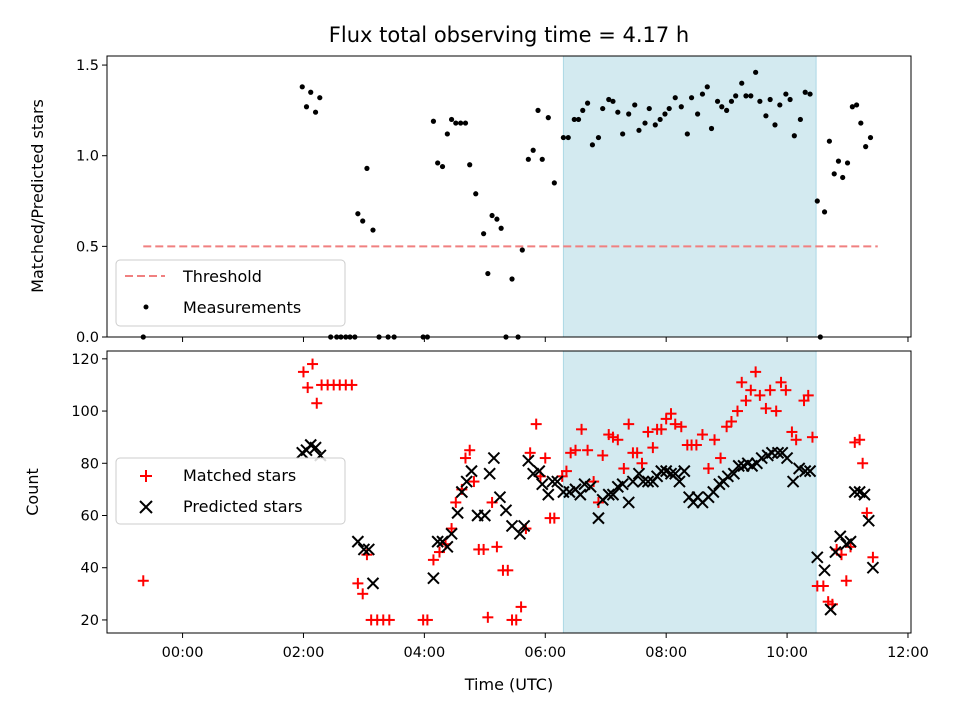  I want to click on x-tick-label: 04:00, so click(424, 653).